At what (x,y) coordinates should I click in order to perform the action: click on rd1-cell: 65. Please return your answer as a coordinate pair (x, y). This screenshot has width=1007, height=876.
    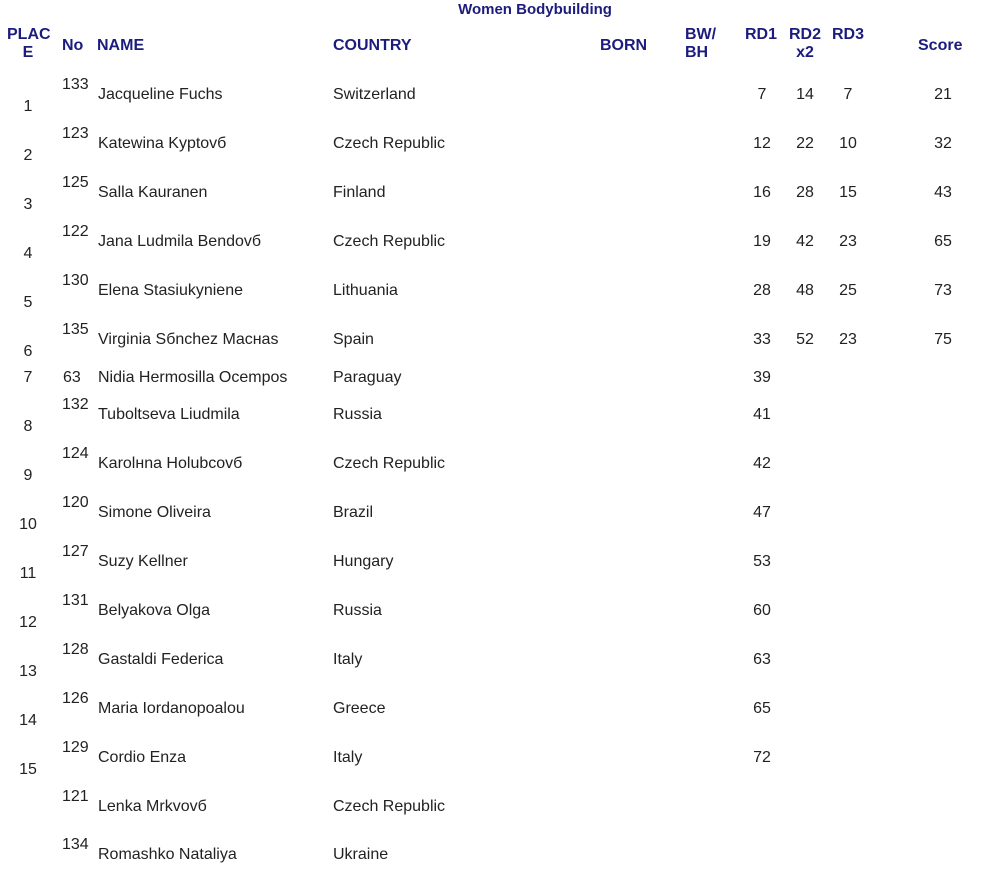
    Looking at the image, I should click on (762, 708).